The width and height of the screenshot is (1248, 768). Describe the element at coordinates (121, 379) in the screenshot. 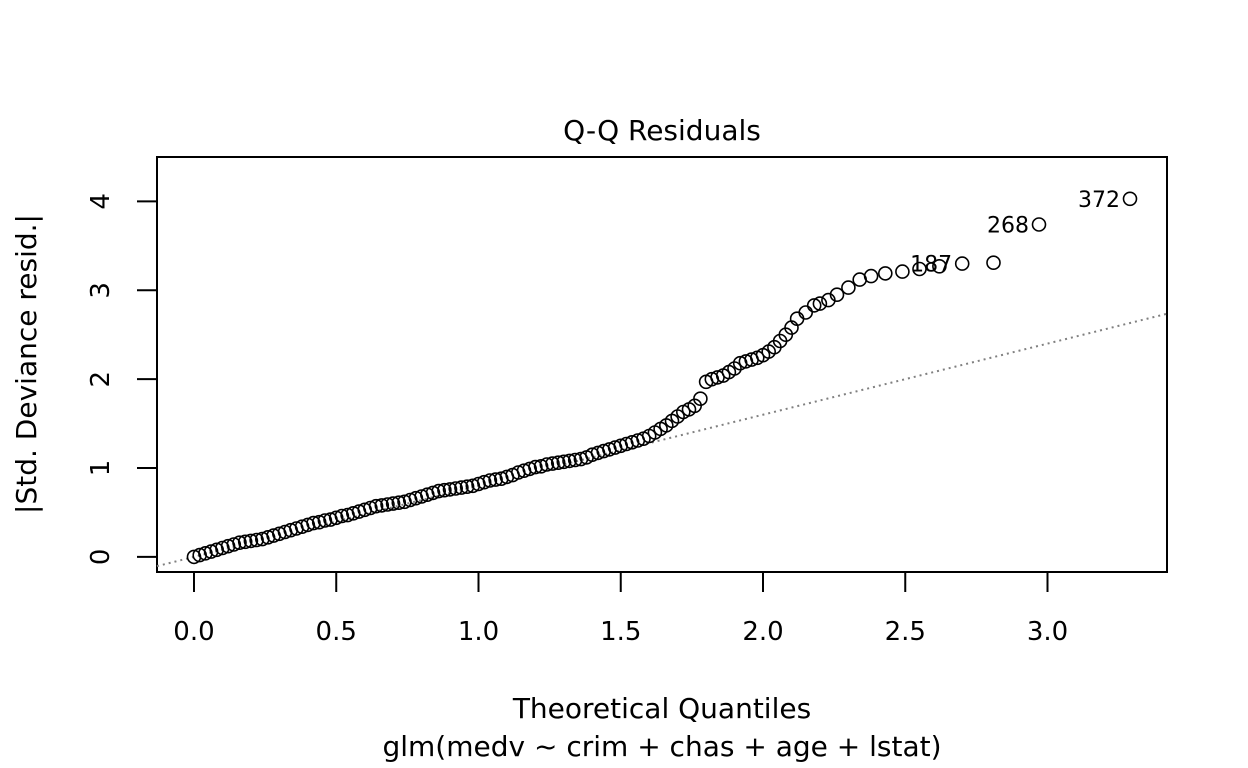

I see `y-axis: 0 1 2 3 4` at that location.